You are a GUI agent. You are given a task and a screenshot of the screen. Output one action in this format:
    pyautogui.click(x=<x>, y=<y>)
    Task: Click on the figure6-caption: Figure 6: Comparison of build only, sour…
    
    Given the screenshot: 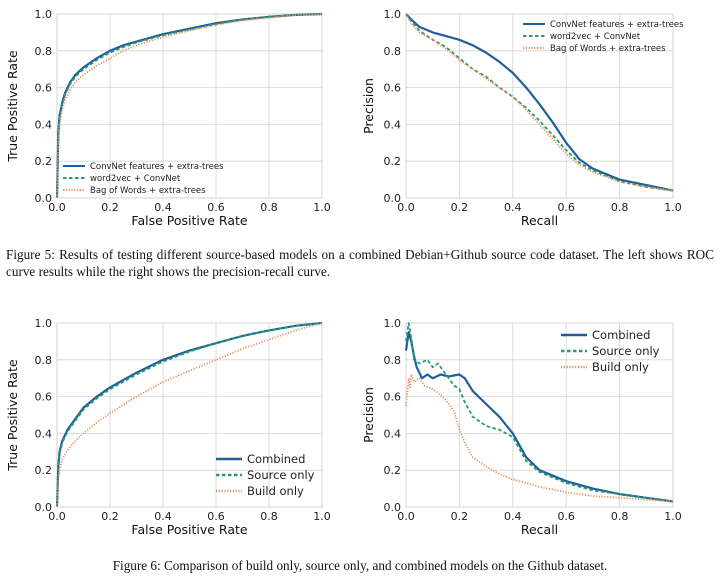 What is the action you would take?
    pyautogui.click(x=360, y=565)
    